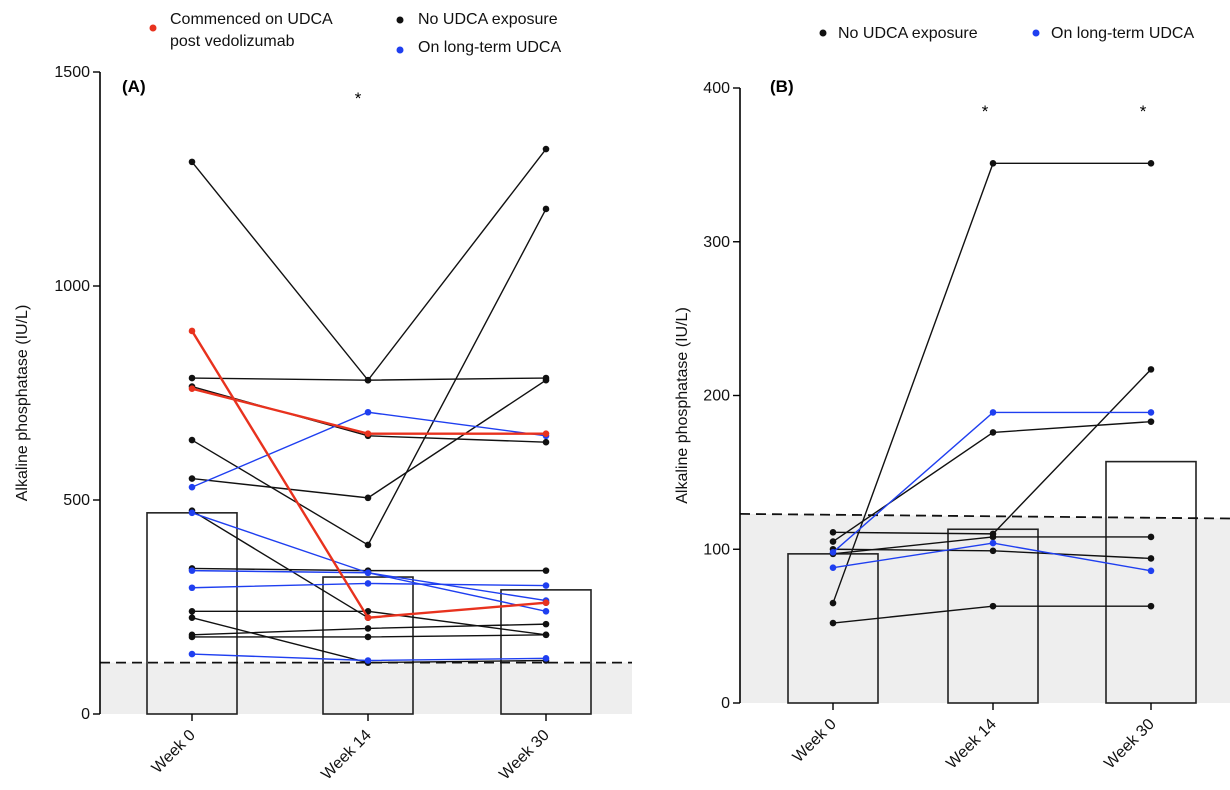 The width and height of the screenshot is (1230, 790). What do you see at coordinates (716, 396) in the screenshot?
I see `y-tick-label: 200` at bounding box center [716, 396].